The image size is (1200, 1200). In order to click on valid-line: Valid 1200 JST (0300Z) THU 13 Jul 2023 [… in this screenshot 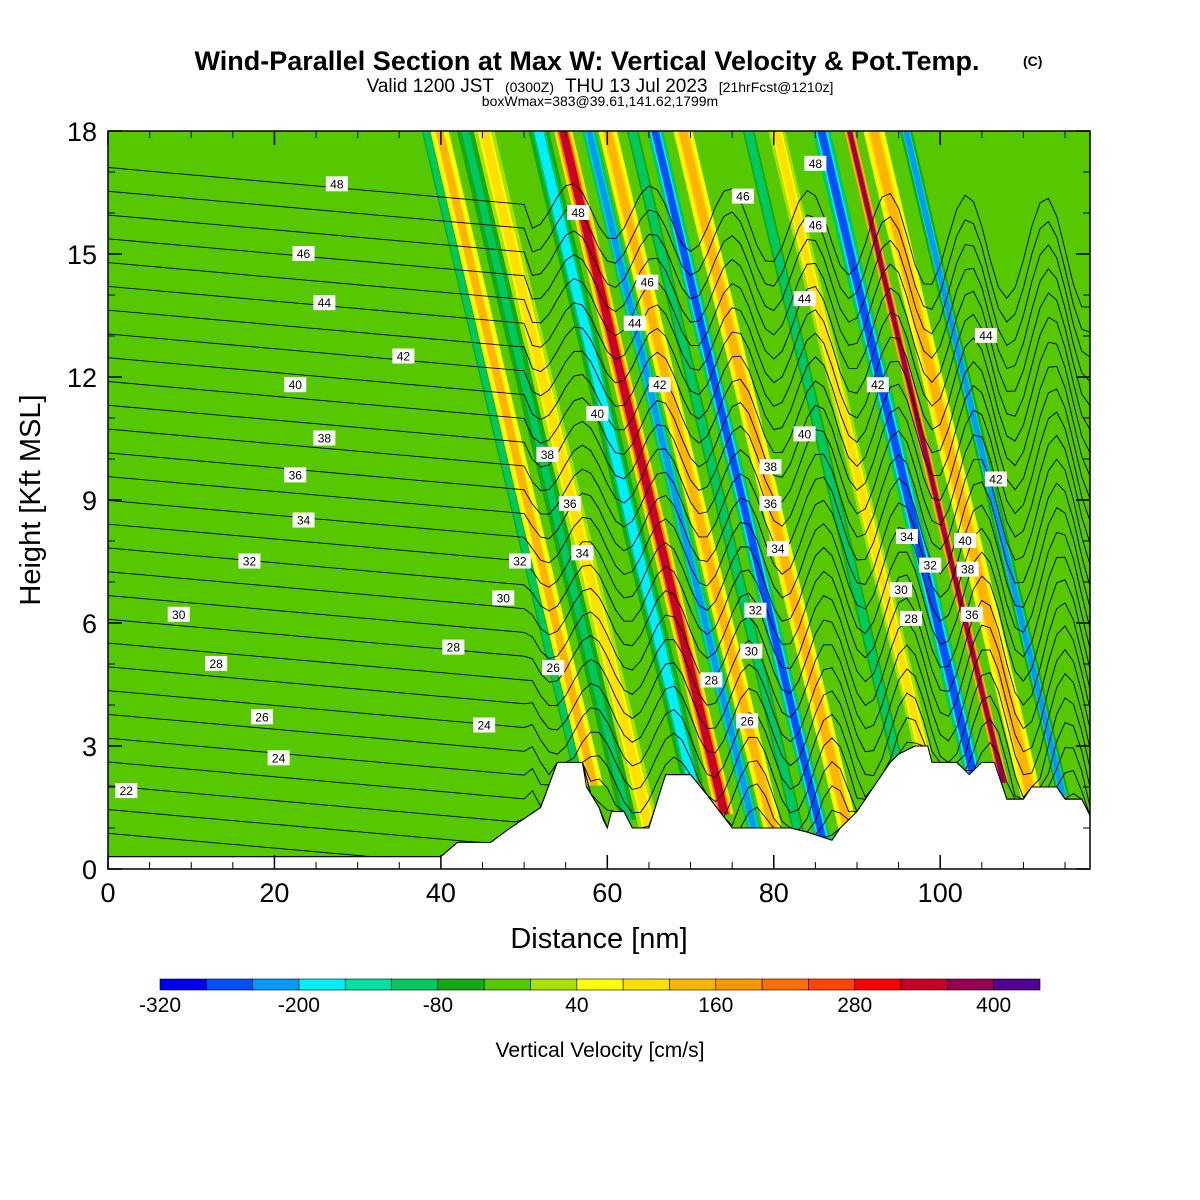, I will do `click(600, 86)`.